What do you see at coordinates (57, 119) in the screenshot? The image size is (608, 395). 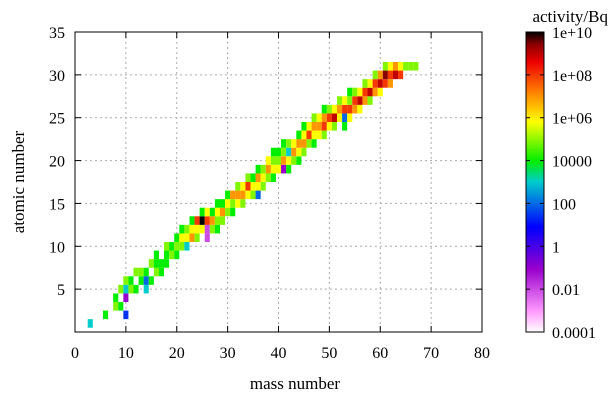 I see `y-tick-label: 25` at bounding box center [57, 119].